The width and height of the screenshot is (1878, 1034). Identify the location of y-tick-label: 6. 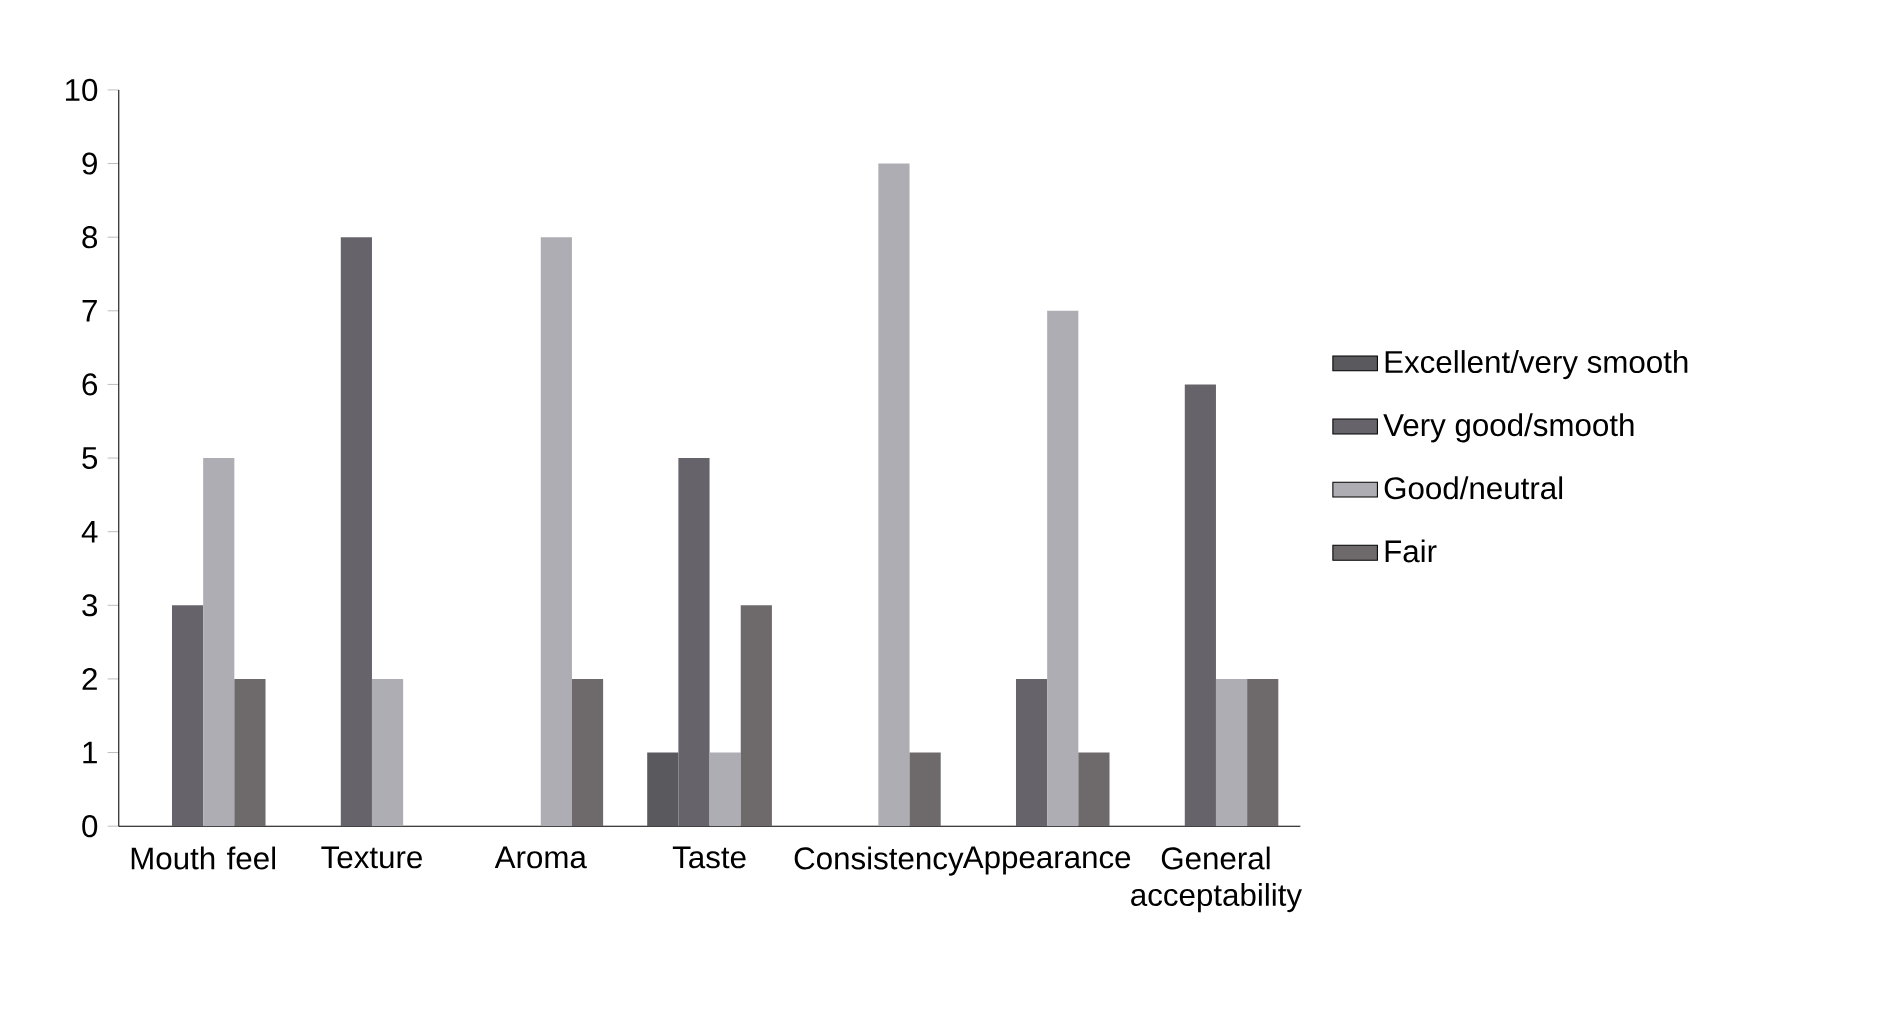
(90, 384).